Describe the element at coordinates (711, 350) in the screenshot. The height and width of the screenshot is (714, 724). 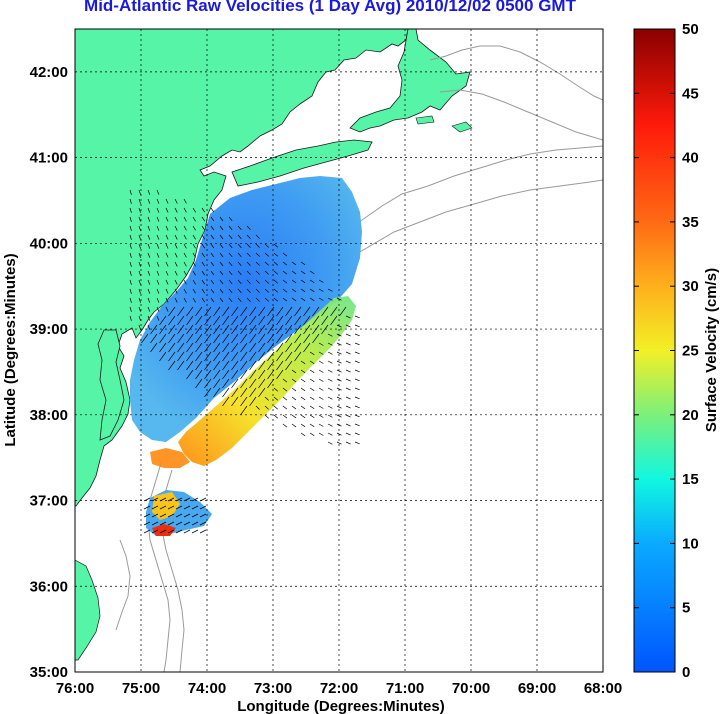
I see `colorbar-label: Surface Velocity (cm/s)` at that location.